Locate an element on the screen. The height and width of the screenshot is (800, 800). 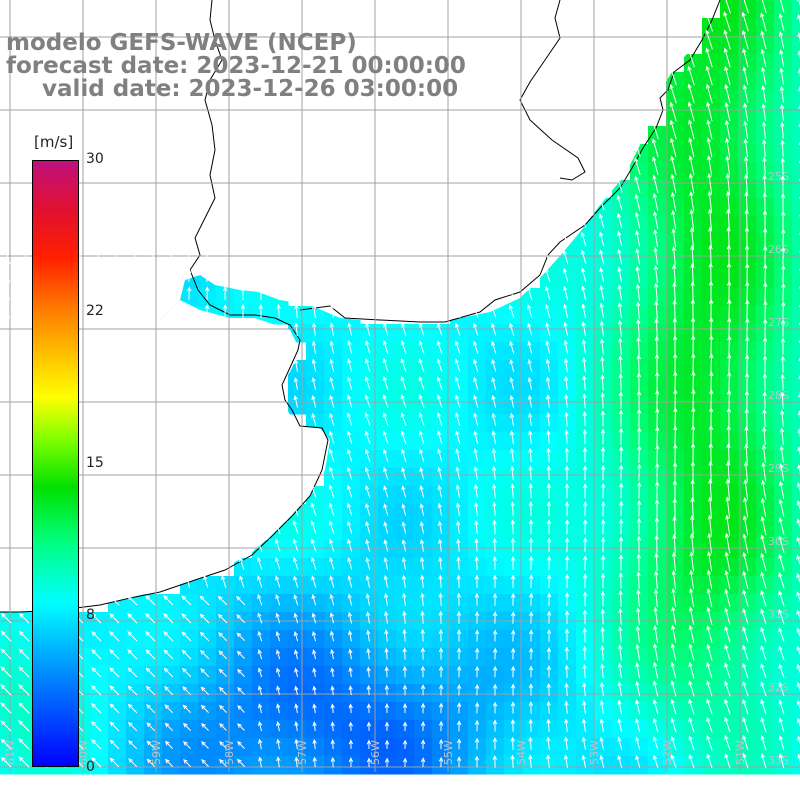
longitude-label: 55W is located at coordinates (448, 752).